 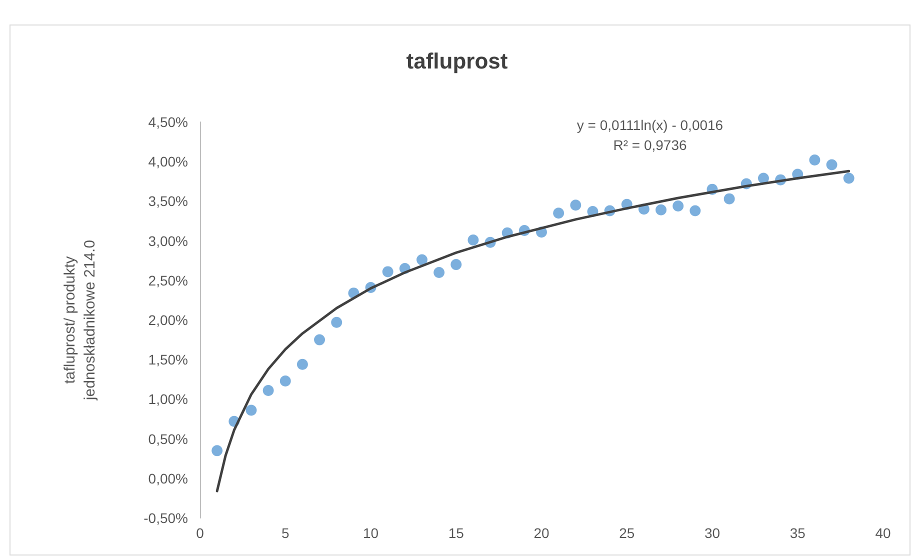 What do you see at coordinates (168, 280) in the screenshot?
I see `y-tick-label: 2,50%` at bounding box center [168, 280].